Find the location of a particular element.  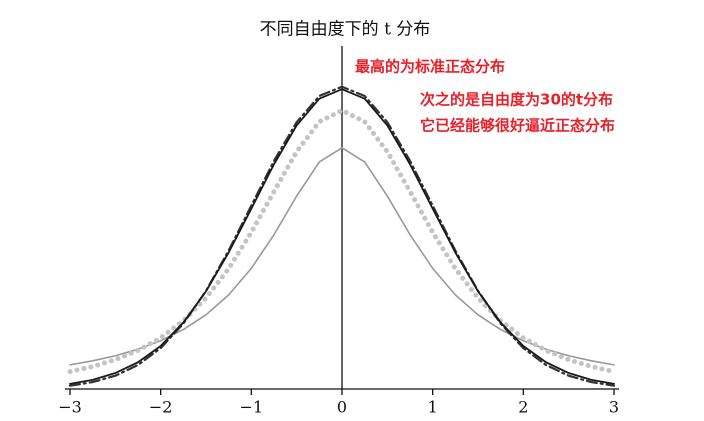

annotation: 最高的为标准正态分布 is located at coordinates (430, 67).